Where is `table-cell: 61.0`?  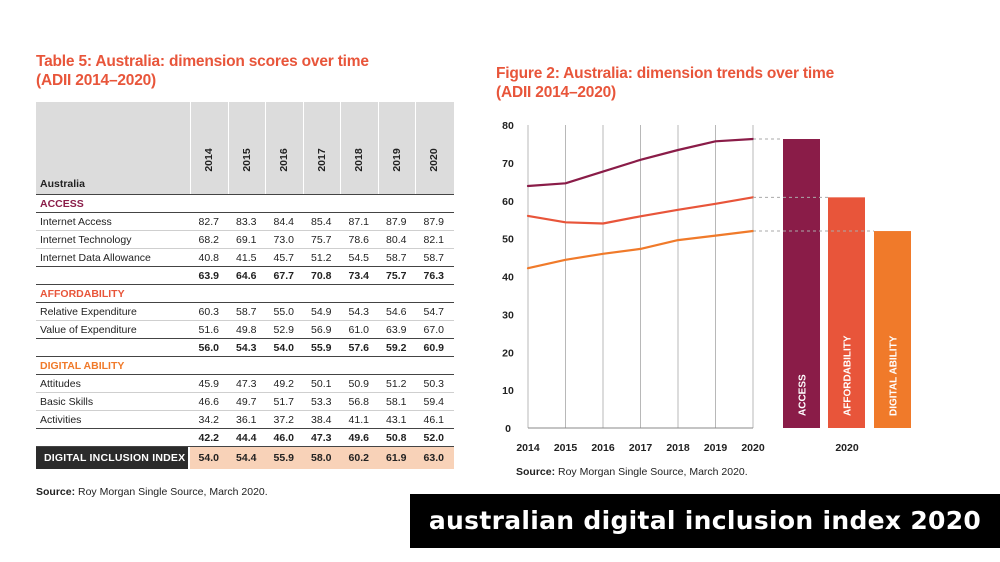
table-cell: 61.0 is located at coordinates (358, 330).